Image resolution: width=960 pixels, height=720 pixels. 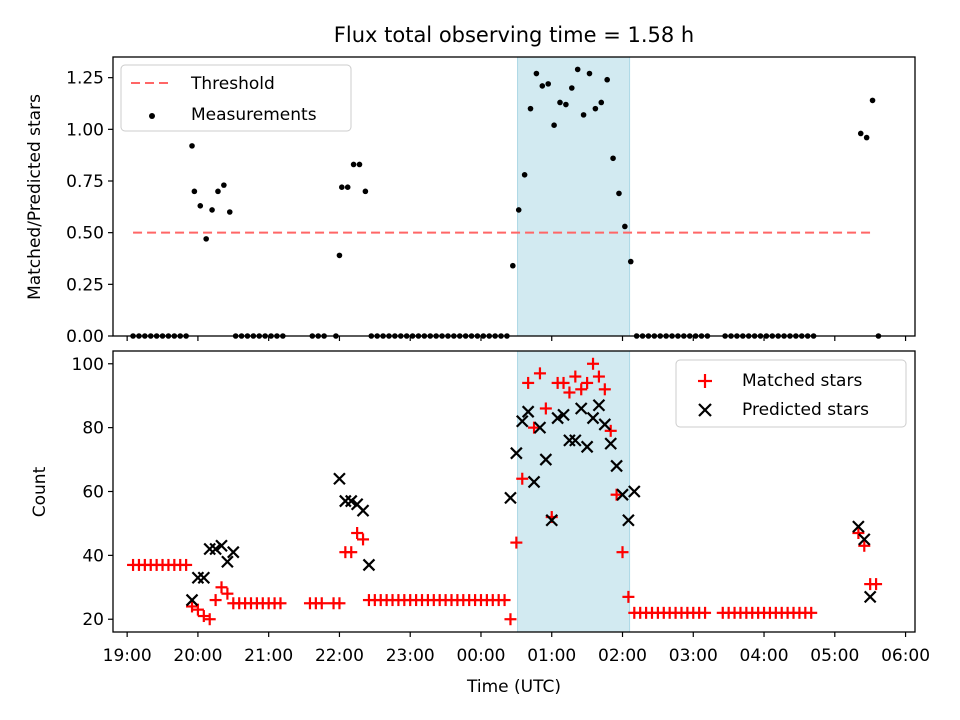 What do you see at coordinates (236, 98) in the screenshot?
I see `top-legend: Threshold Measurements` at bounding box center [236, 98].